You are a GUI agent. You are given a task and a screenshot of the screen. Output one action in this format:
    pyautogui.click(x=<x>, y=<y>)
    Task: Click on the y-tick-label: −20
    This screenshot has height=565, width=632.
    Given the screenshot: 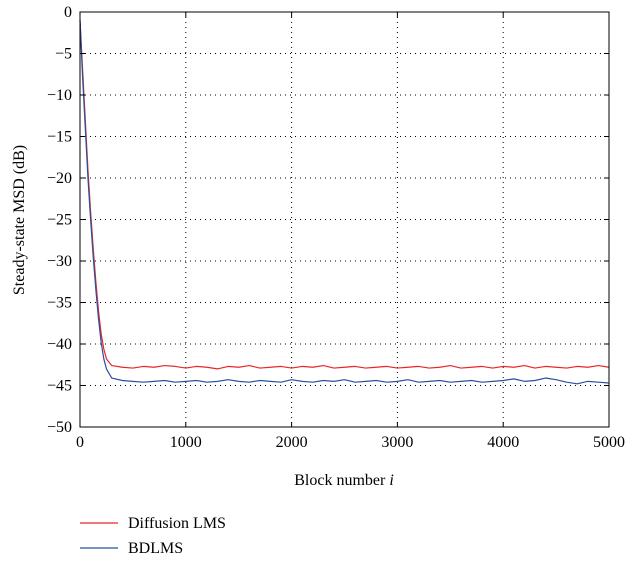 What is the action you would take?
    pyautogui.click(x=59, y=178)
    